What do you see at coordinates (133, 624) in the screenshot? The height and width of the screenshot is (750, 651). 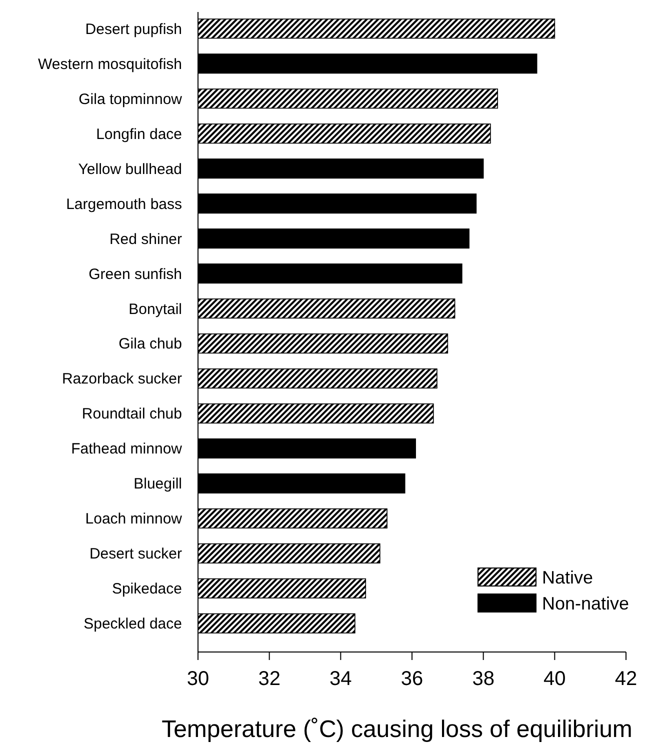 I see `y-tick-label: Speckled dace` at bounding box center [133, 624].